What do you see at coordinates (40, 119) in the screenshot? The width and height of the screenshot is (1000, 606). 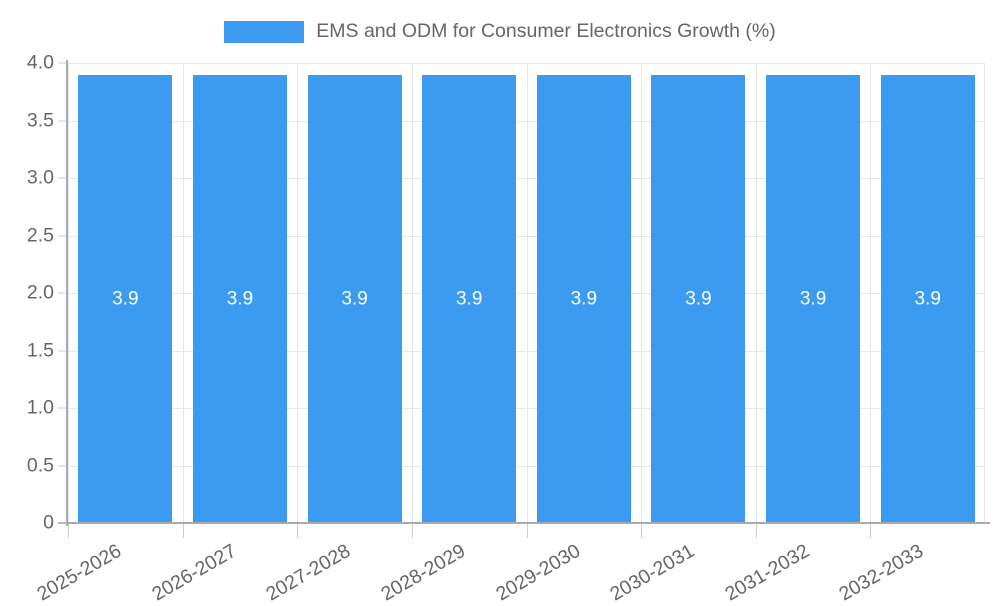 I see `y-axis-tick-label: 3.5` at bounding box center [40, 119].